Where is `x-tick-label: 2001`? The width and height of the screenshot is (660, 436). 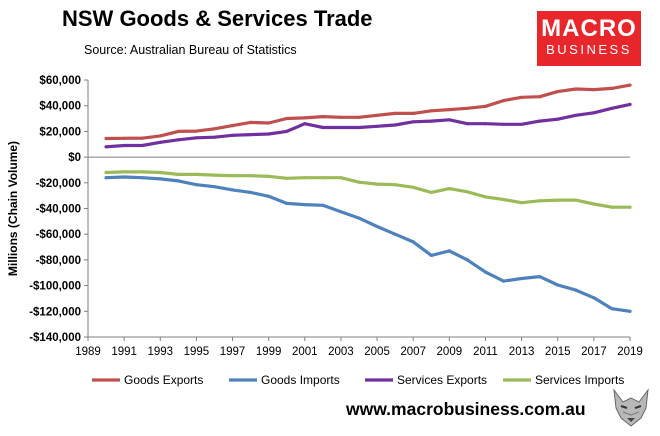 x-tick-label: 2001 is located at coordinates (305, 352).